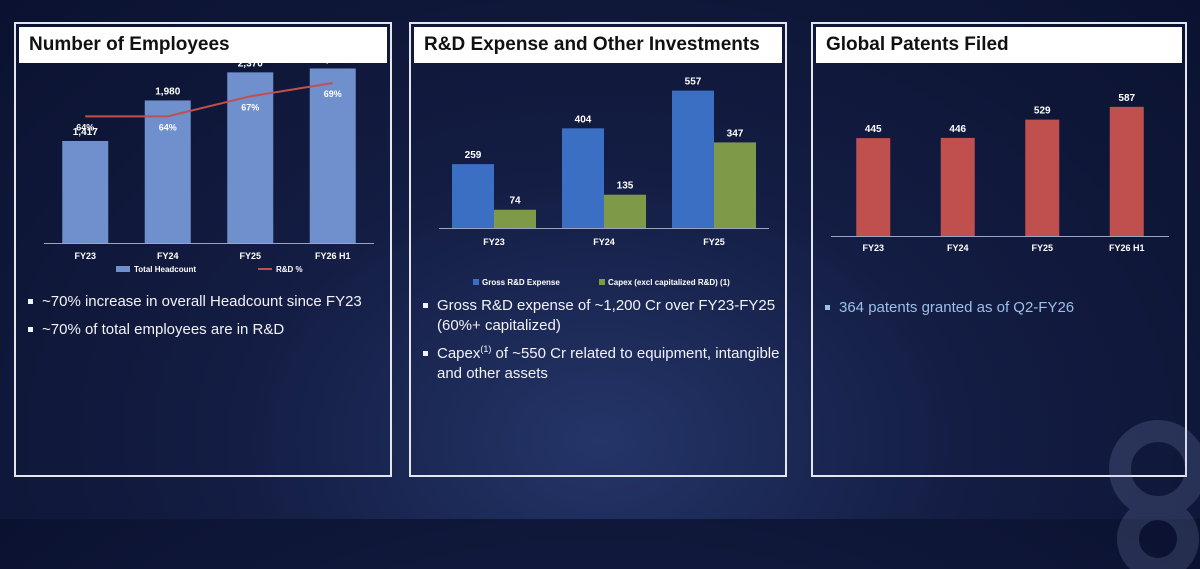  What do you see at coordinates (459, 353) in the screenshot?
I see `bullet-text: Capex` at bounding box center [459, 353].